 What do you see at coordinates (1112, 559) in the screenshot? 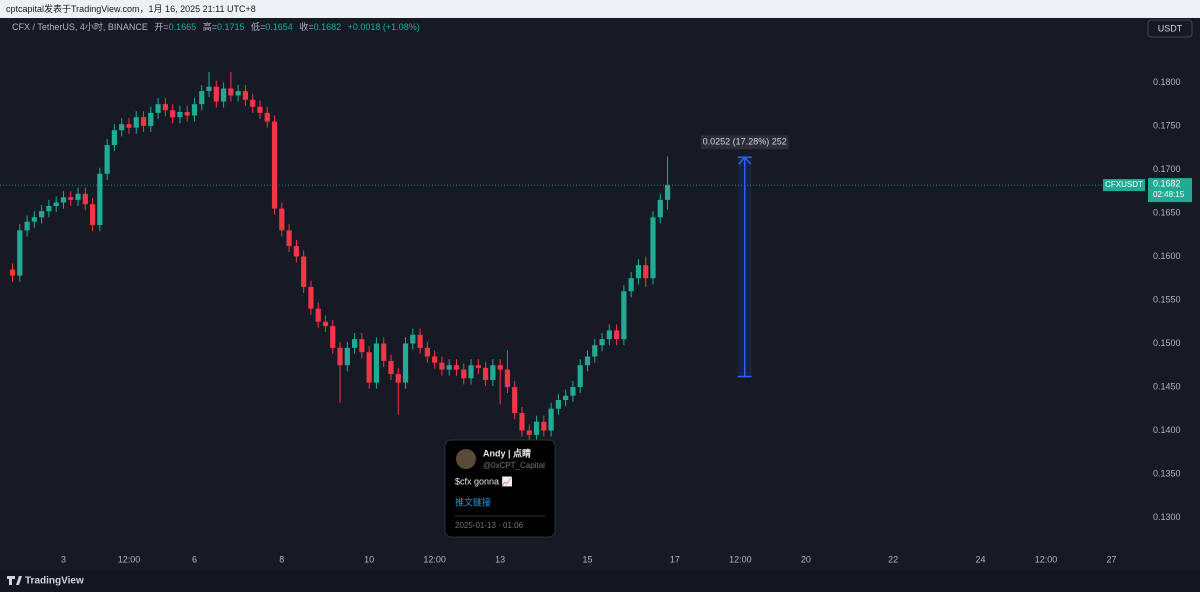
I see `x-tick-label: 27` at bounding box center [1112, 559].